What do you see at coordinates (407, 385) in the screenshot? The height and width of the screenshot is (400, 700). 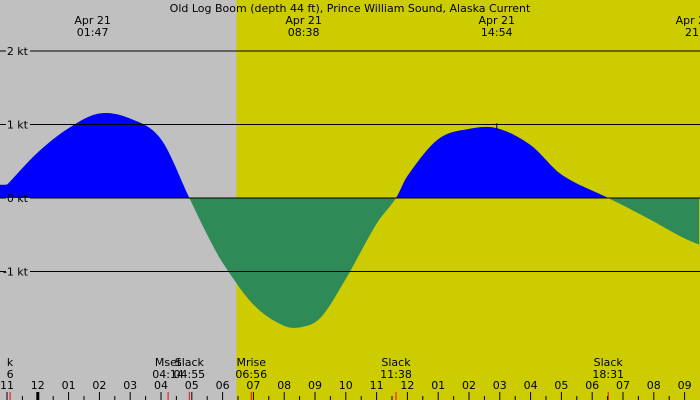 I see `x-tick-label-13: 12` at bounding box center [407, 385].